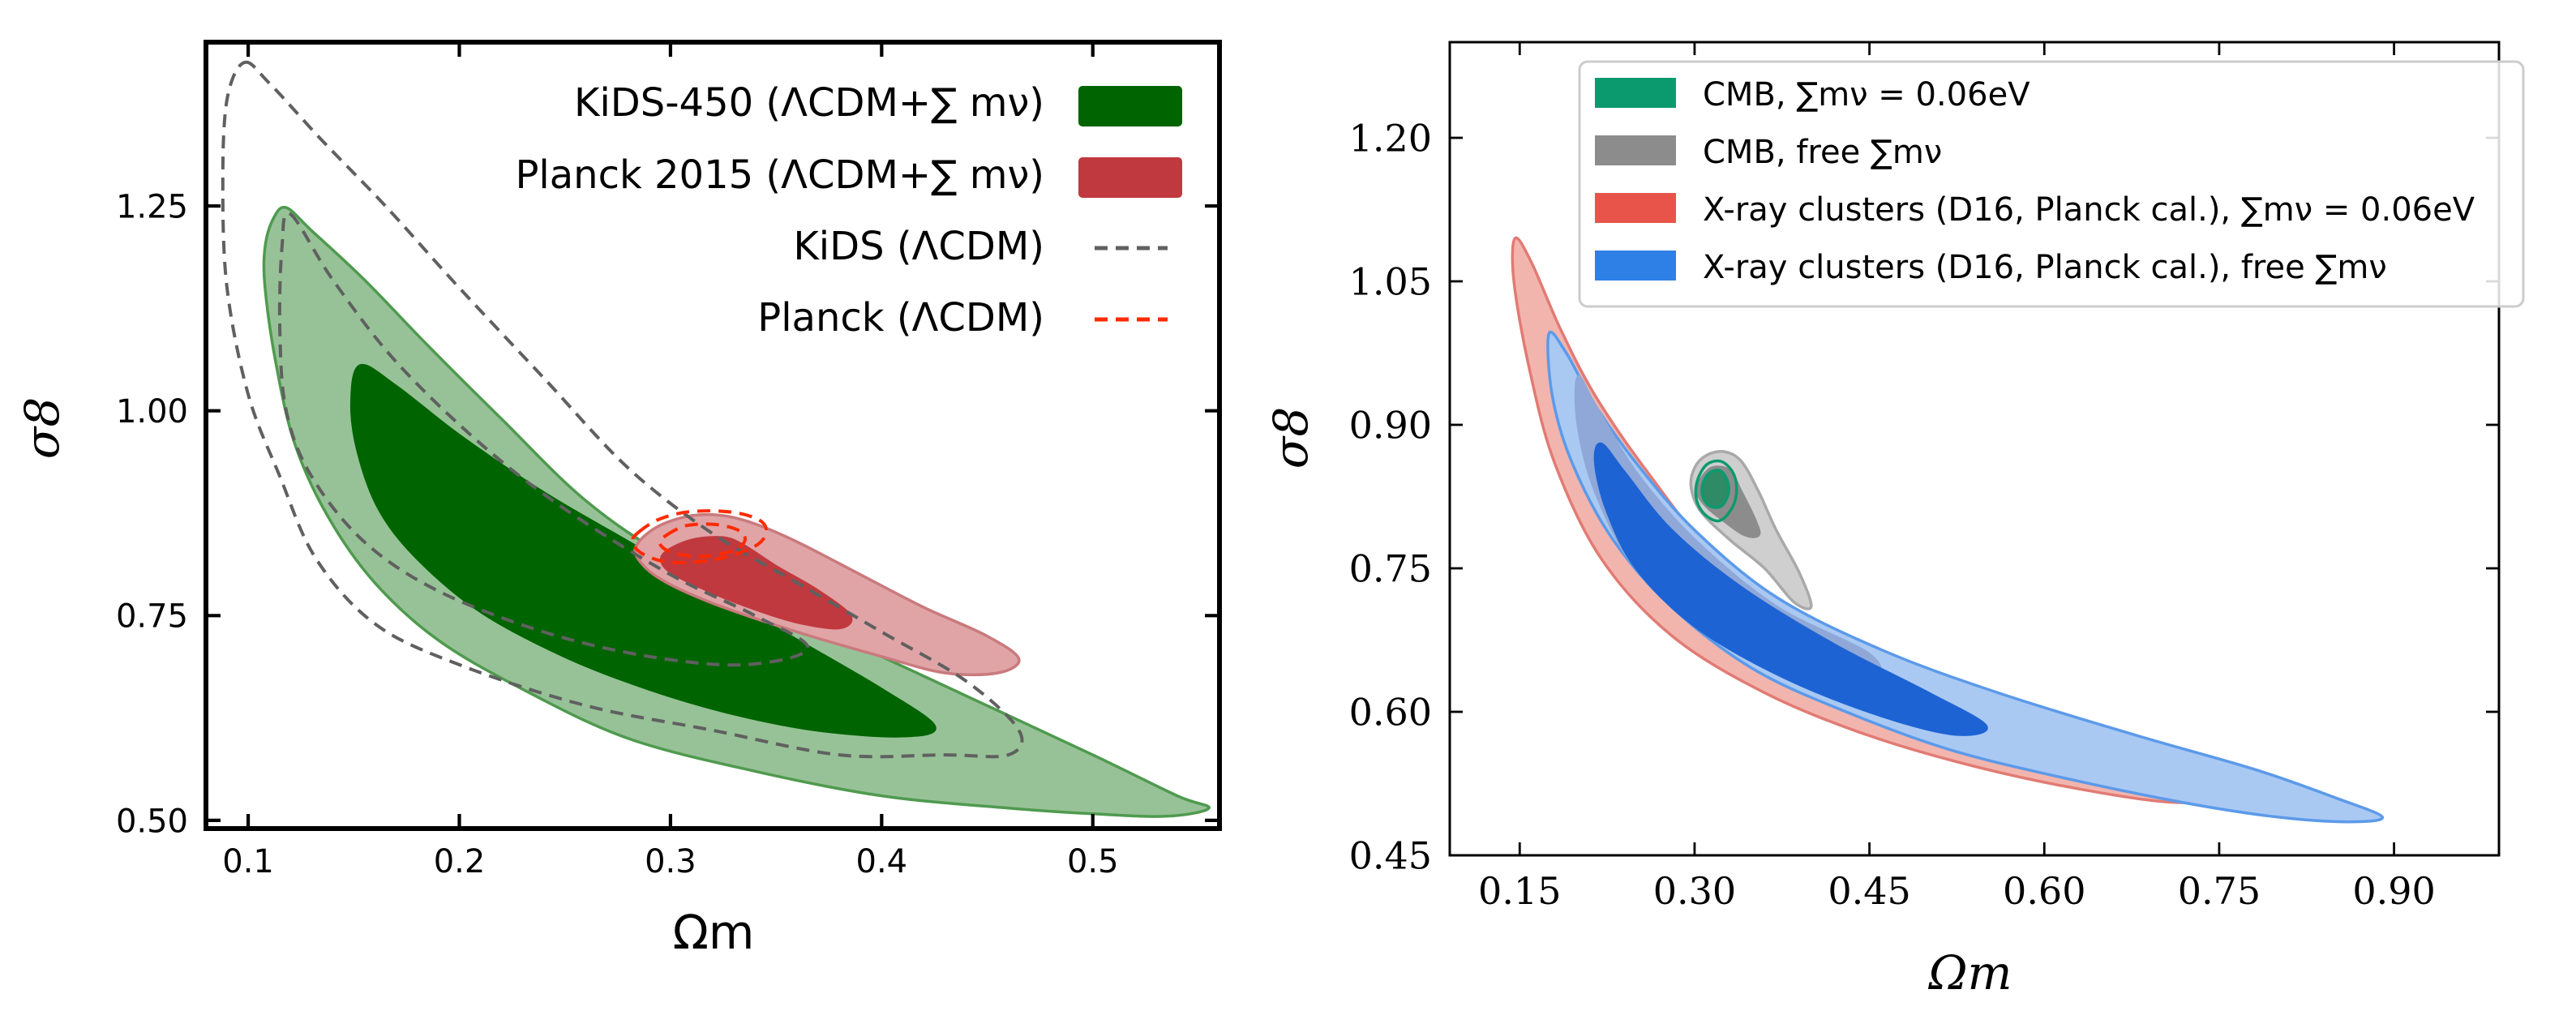 This screenshot has height=1028, width=2576. I want to click on right-xtick-label: 0.90, so click(2393, 891).